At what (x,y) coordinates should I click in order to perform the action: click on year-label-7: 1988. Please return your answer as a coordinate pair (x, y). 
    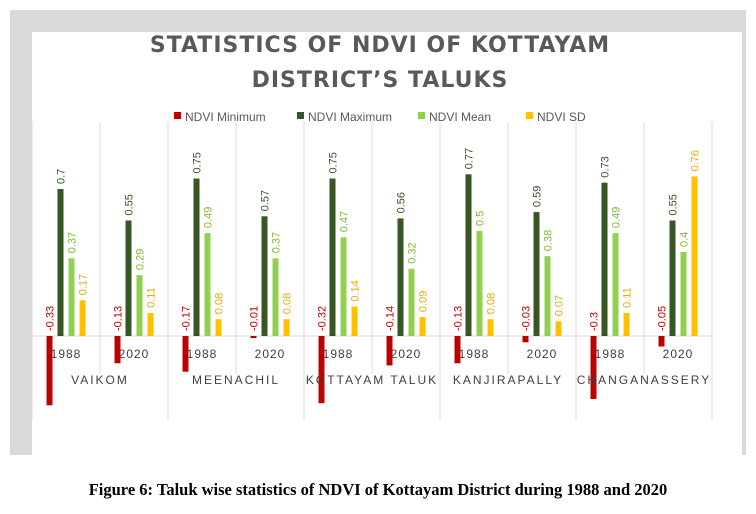
    Looking at the image, I should click on (474, 354).